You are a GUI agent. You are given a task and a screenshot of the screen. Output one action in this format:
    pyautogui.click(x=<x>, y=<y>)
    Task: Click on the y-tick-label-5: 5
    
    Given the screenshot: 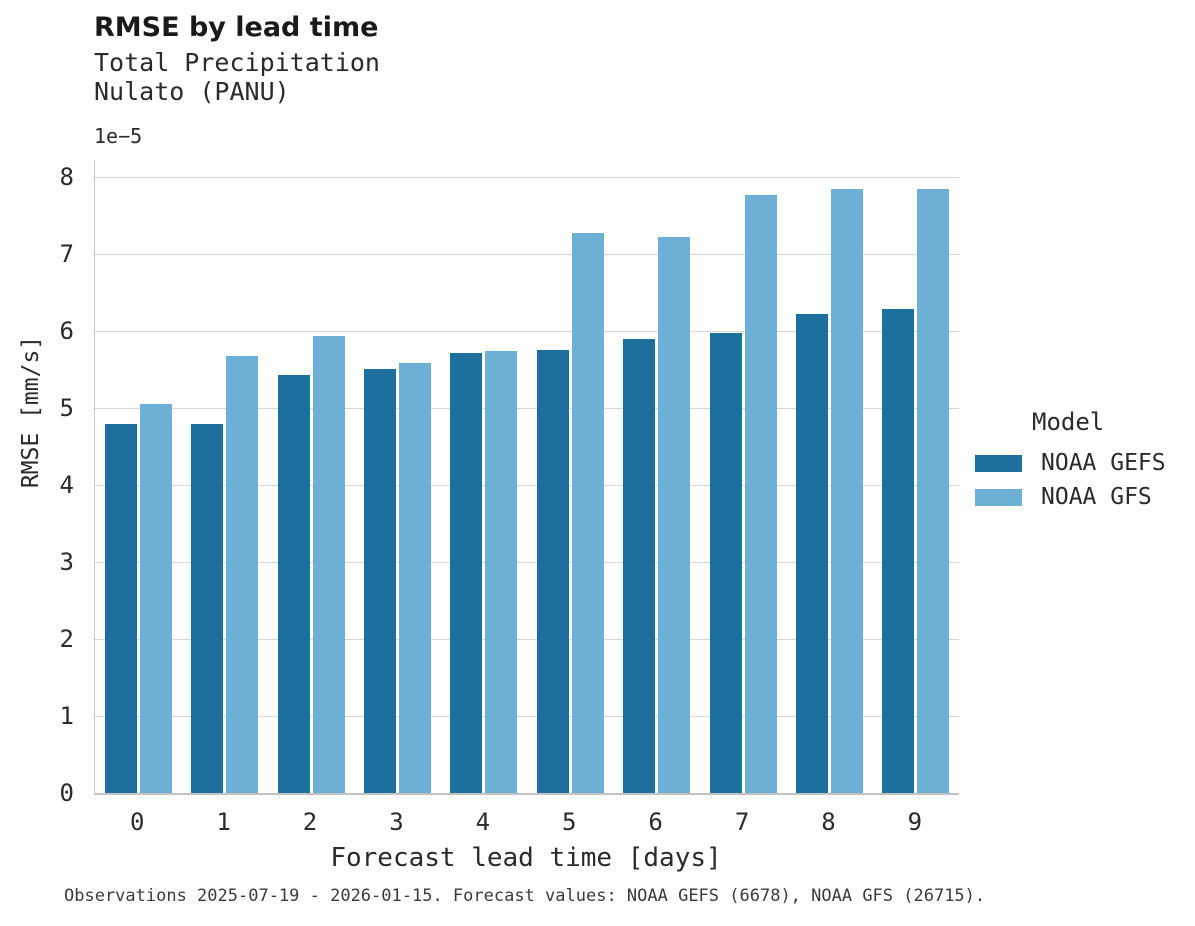 What is the action you would take?
    pyautogui.click(x=66, y=408)
    